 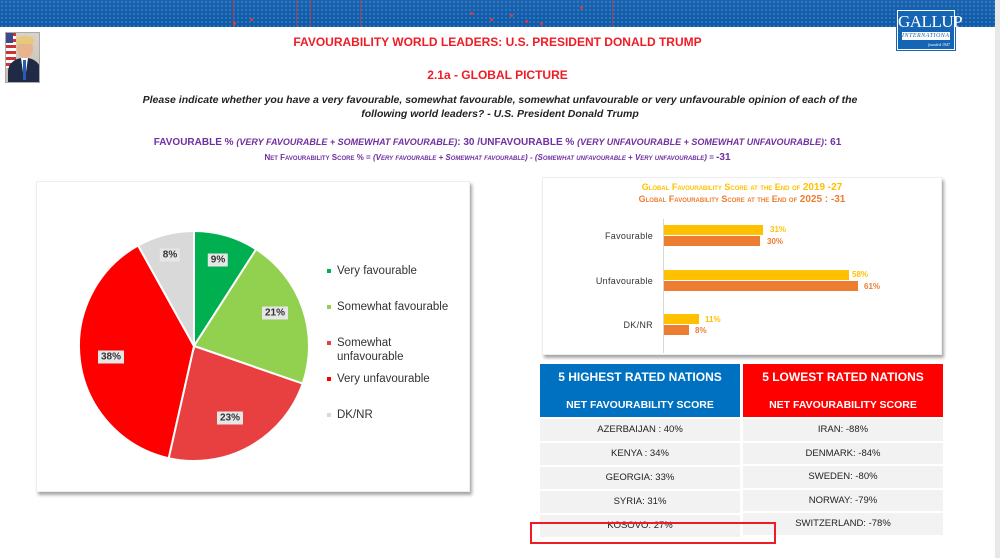 What do you see at coordinates (640, 377) in the screenshot?
I see `highest-table-title: 5 HIGHEST RATED NATIONS` at bounding box center [640, 377].